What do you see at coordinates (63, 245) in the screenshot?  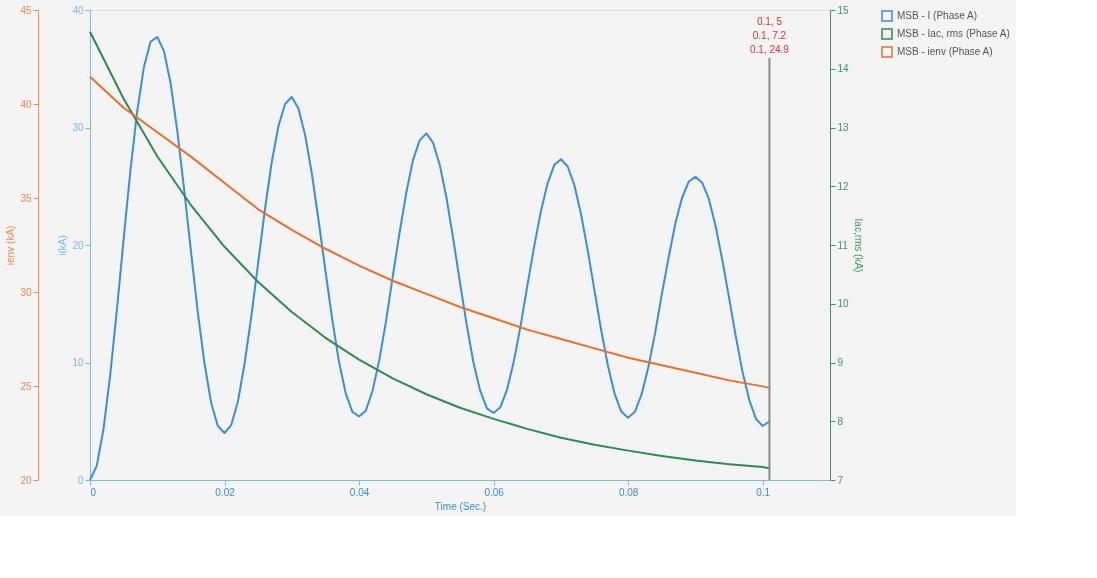 I see `y-axis-title: i(kA)` at bounding box center [63, 245].